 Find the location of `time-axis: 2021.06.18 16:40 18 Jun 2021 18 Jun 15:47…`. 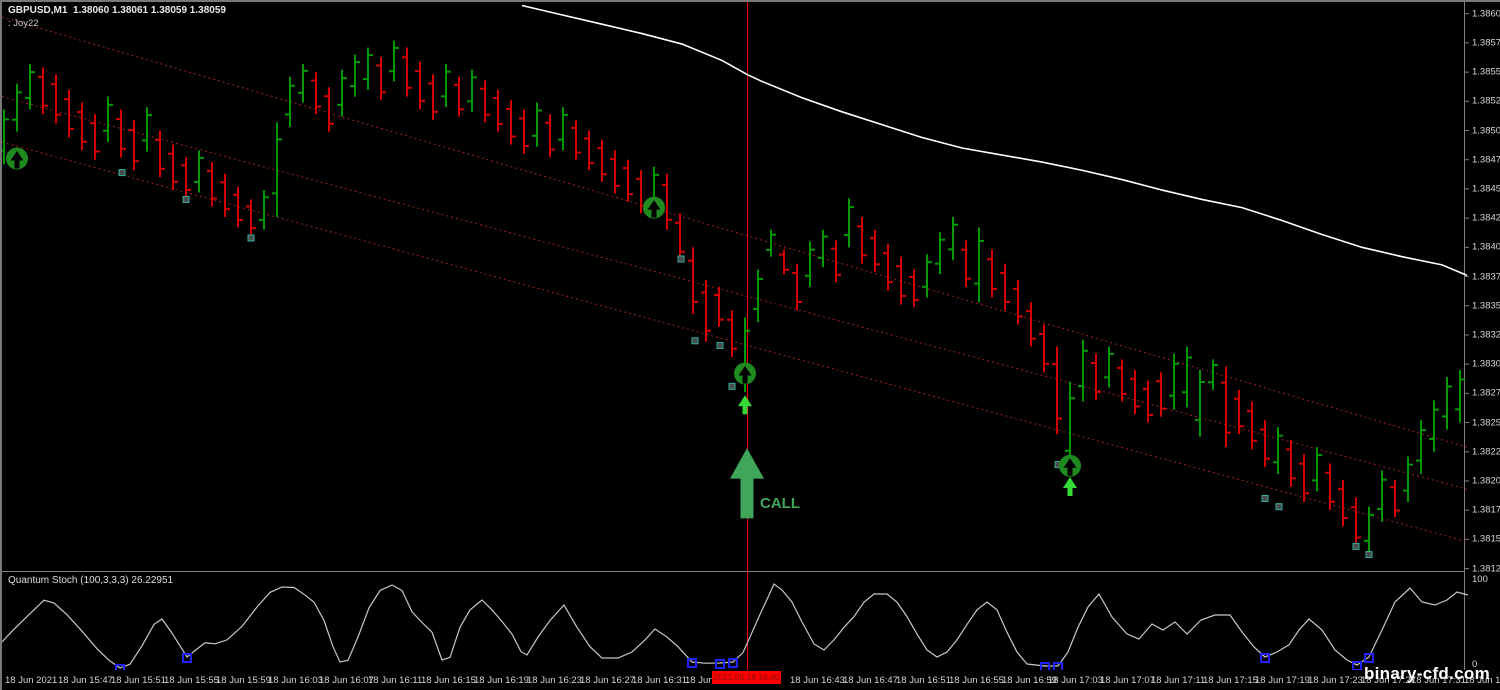

time-axis: 2021.06.18 16:40 18 Jun 2021 18 Jun 15:47… is located at coordinates (751, 680).